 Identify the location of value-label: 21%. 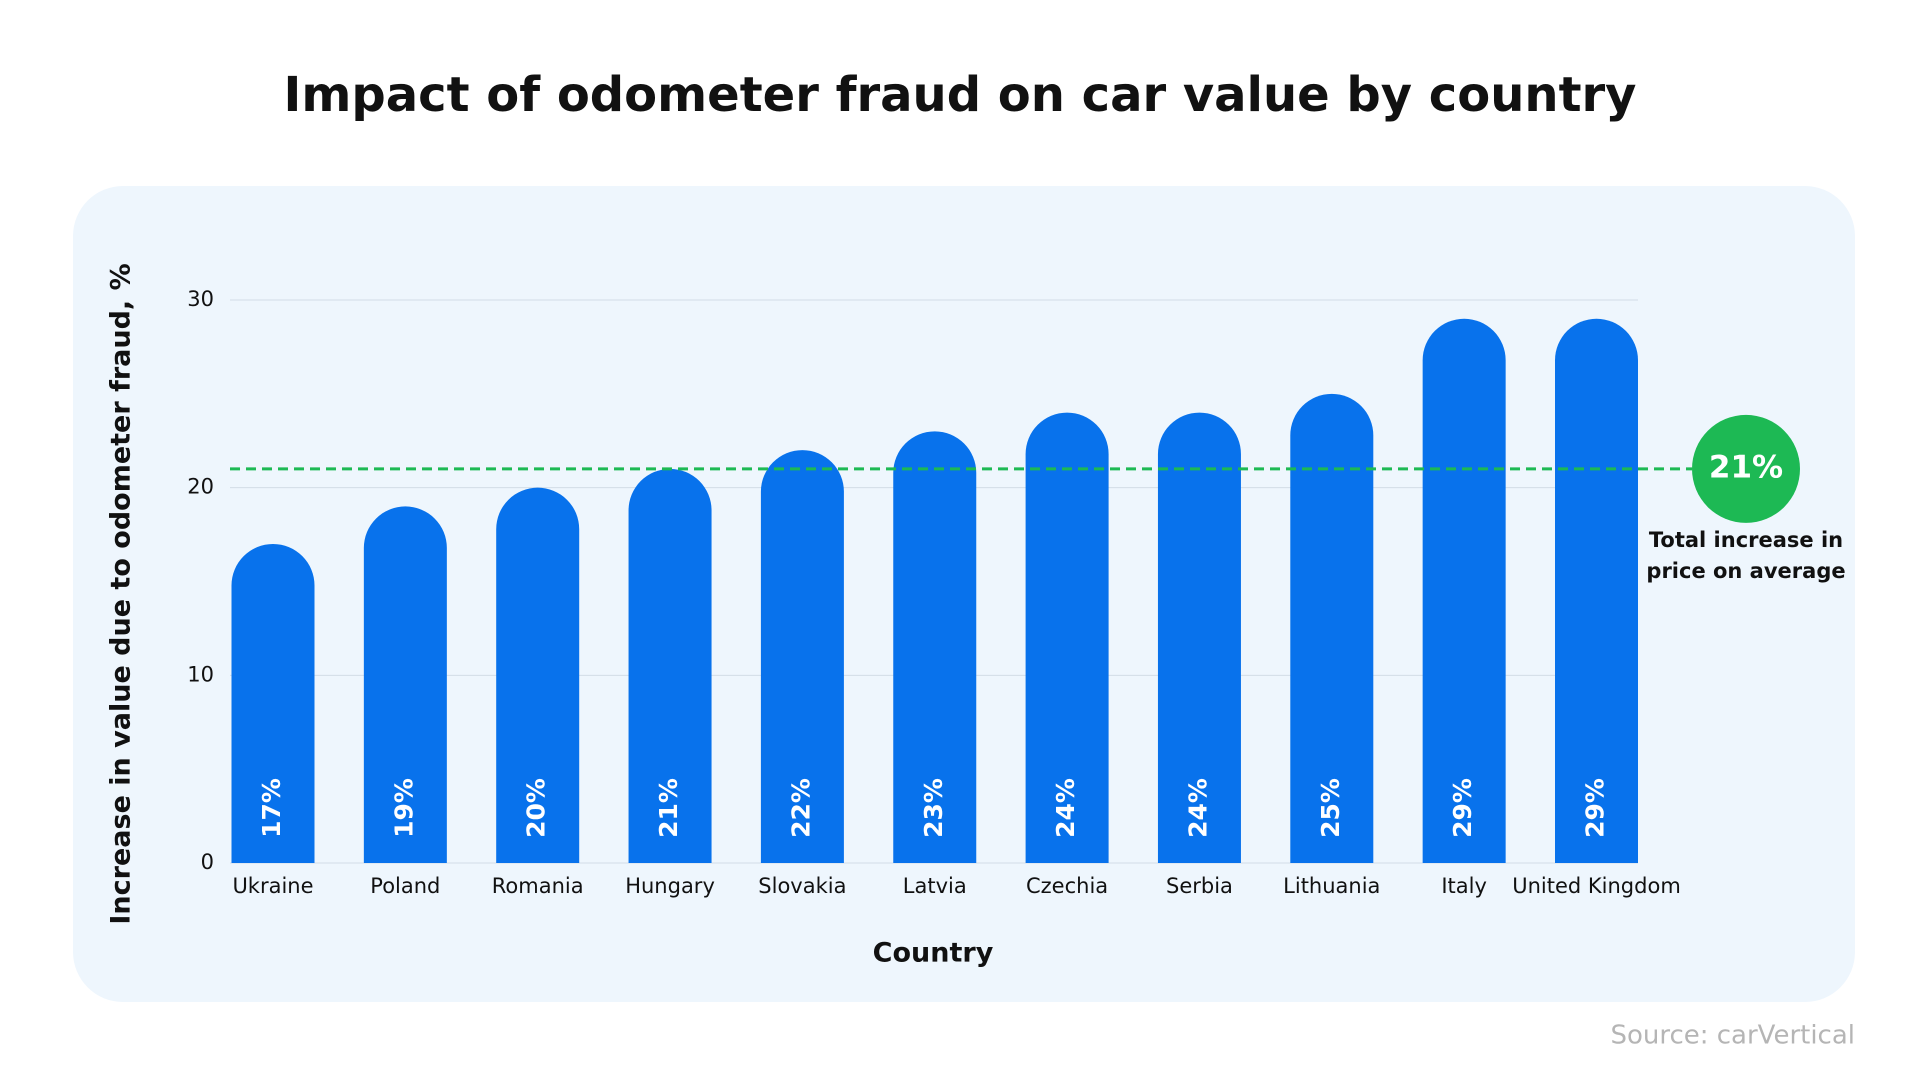
(668, 808).